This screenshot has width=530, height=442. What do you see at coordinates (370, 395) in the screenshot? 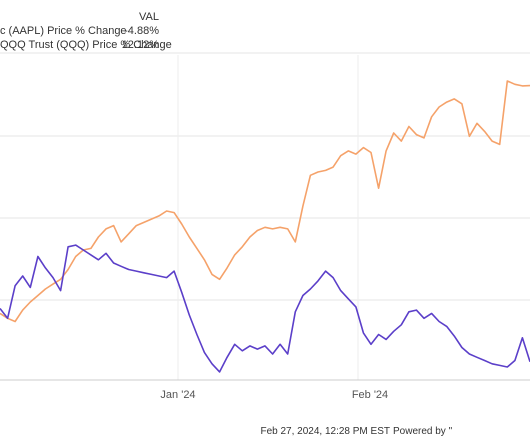
I see `x-tick-label-1: Feb '24` at bounding box center [370, 395].